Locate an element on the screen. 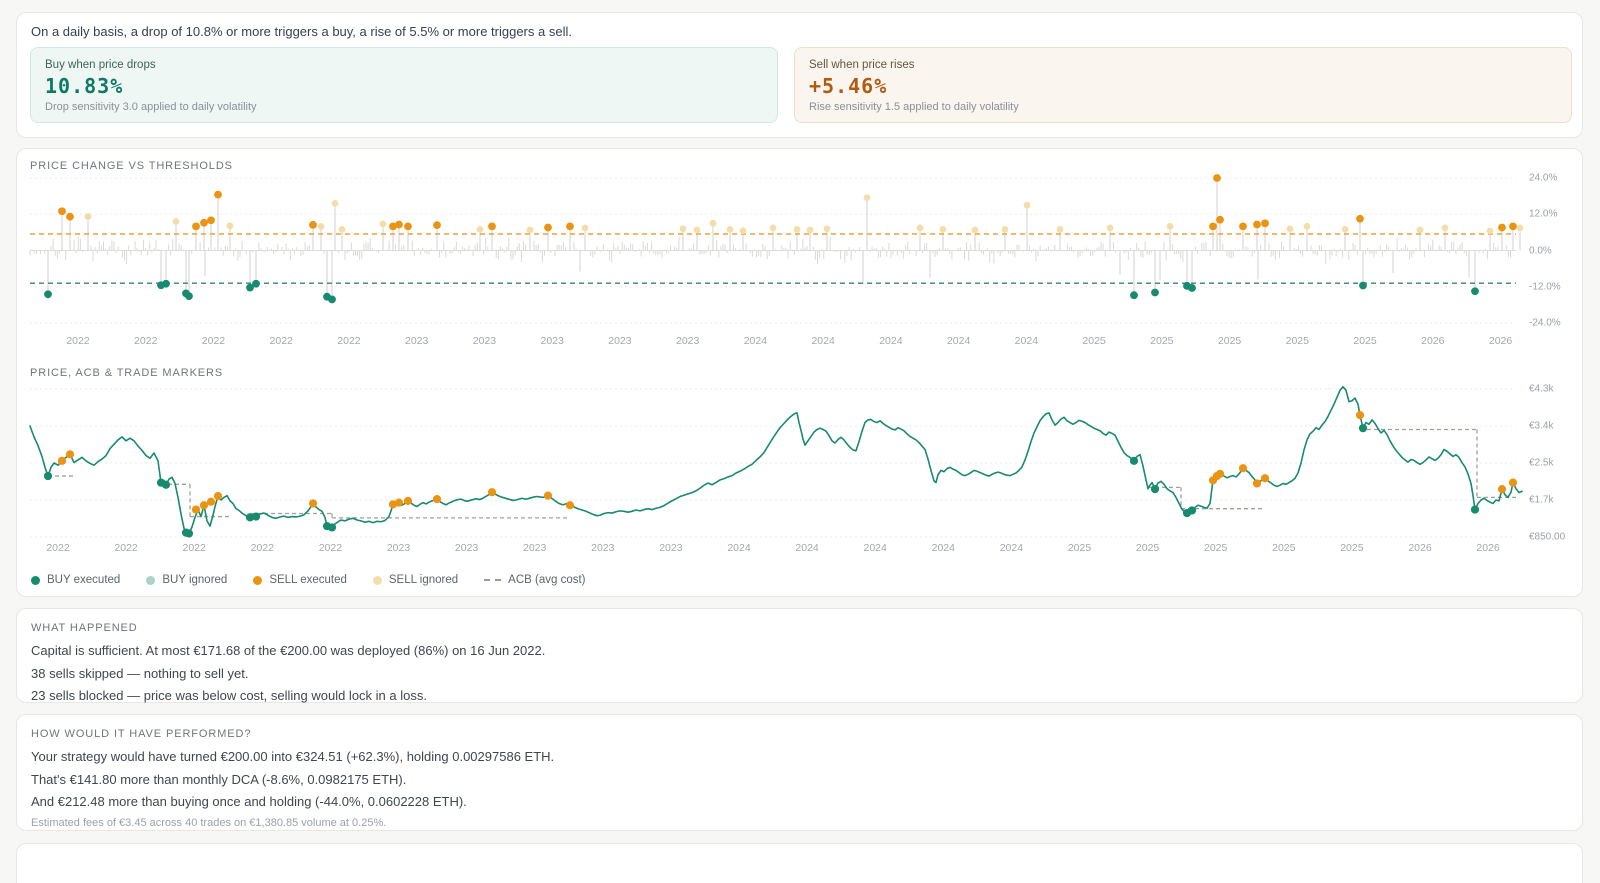 This screenshot has height=883, width=1600. legend-label: BUY ignored is located at coordinates (195, 580).